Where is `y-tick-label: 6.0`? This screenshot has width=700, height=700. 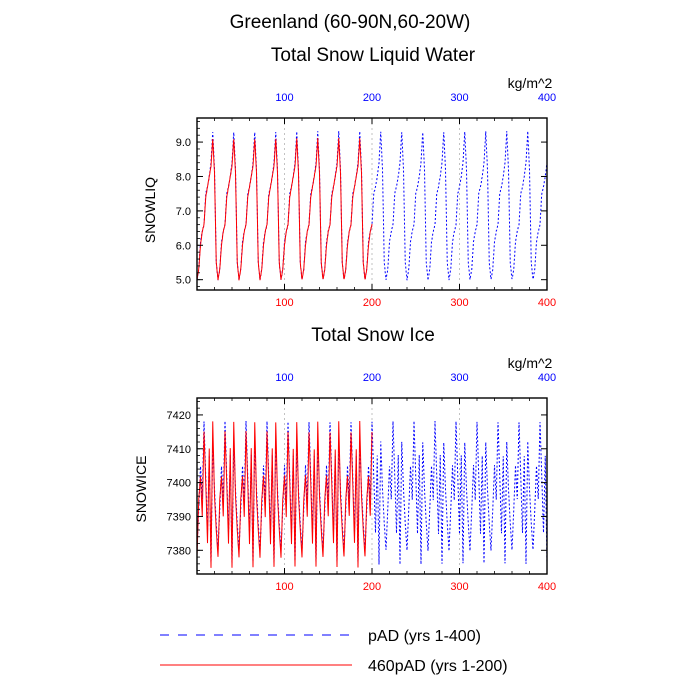 y-tick-label: 6.0 is located at coordinates (183, 246).